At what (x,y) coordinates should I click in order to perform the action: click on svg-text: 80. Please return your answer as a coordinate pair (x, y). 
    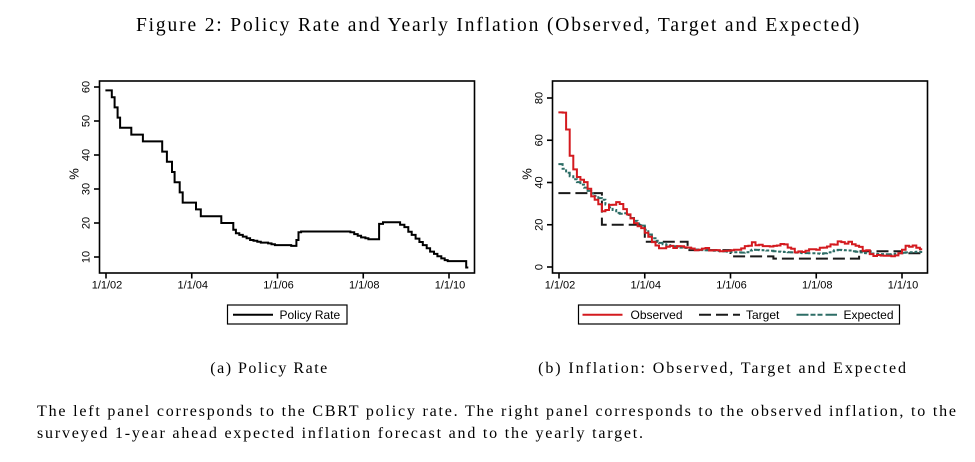
    Looking at the image, I should click on (540, 98).